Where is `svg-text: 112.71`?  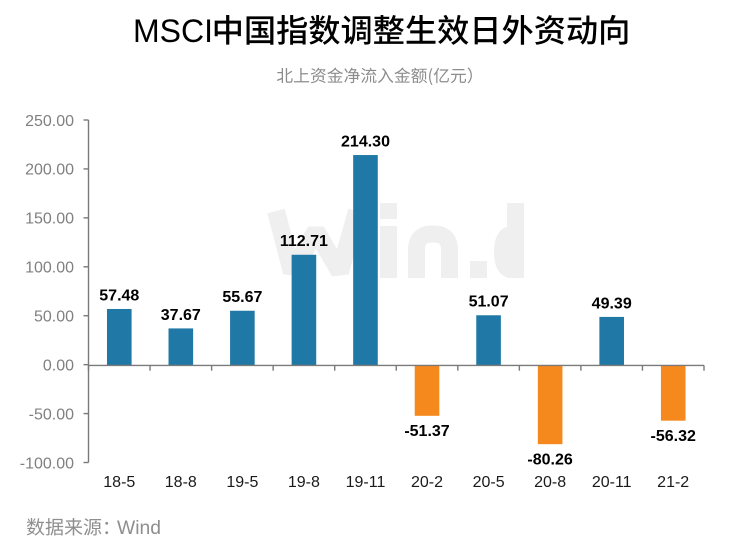
svg-text: 112.71 is located at coordinates (304, 241).